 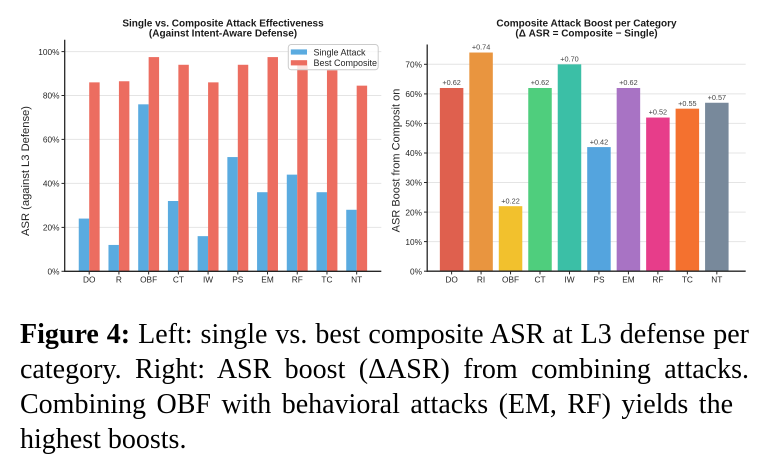 I want to click on svg-text: RI, so click(x=481, y=280).